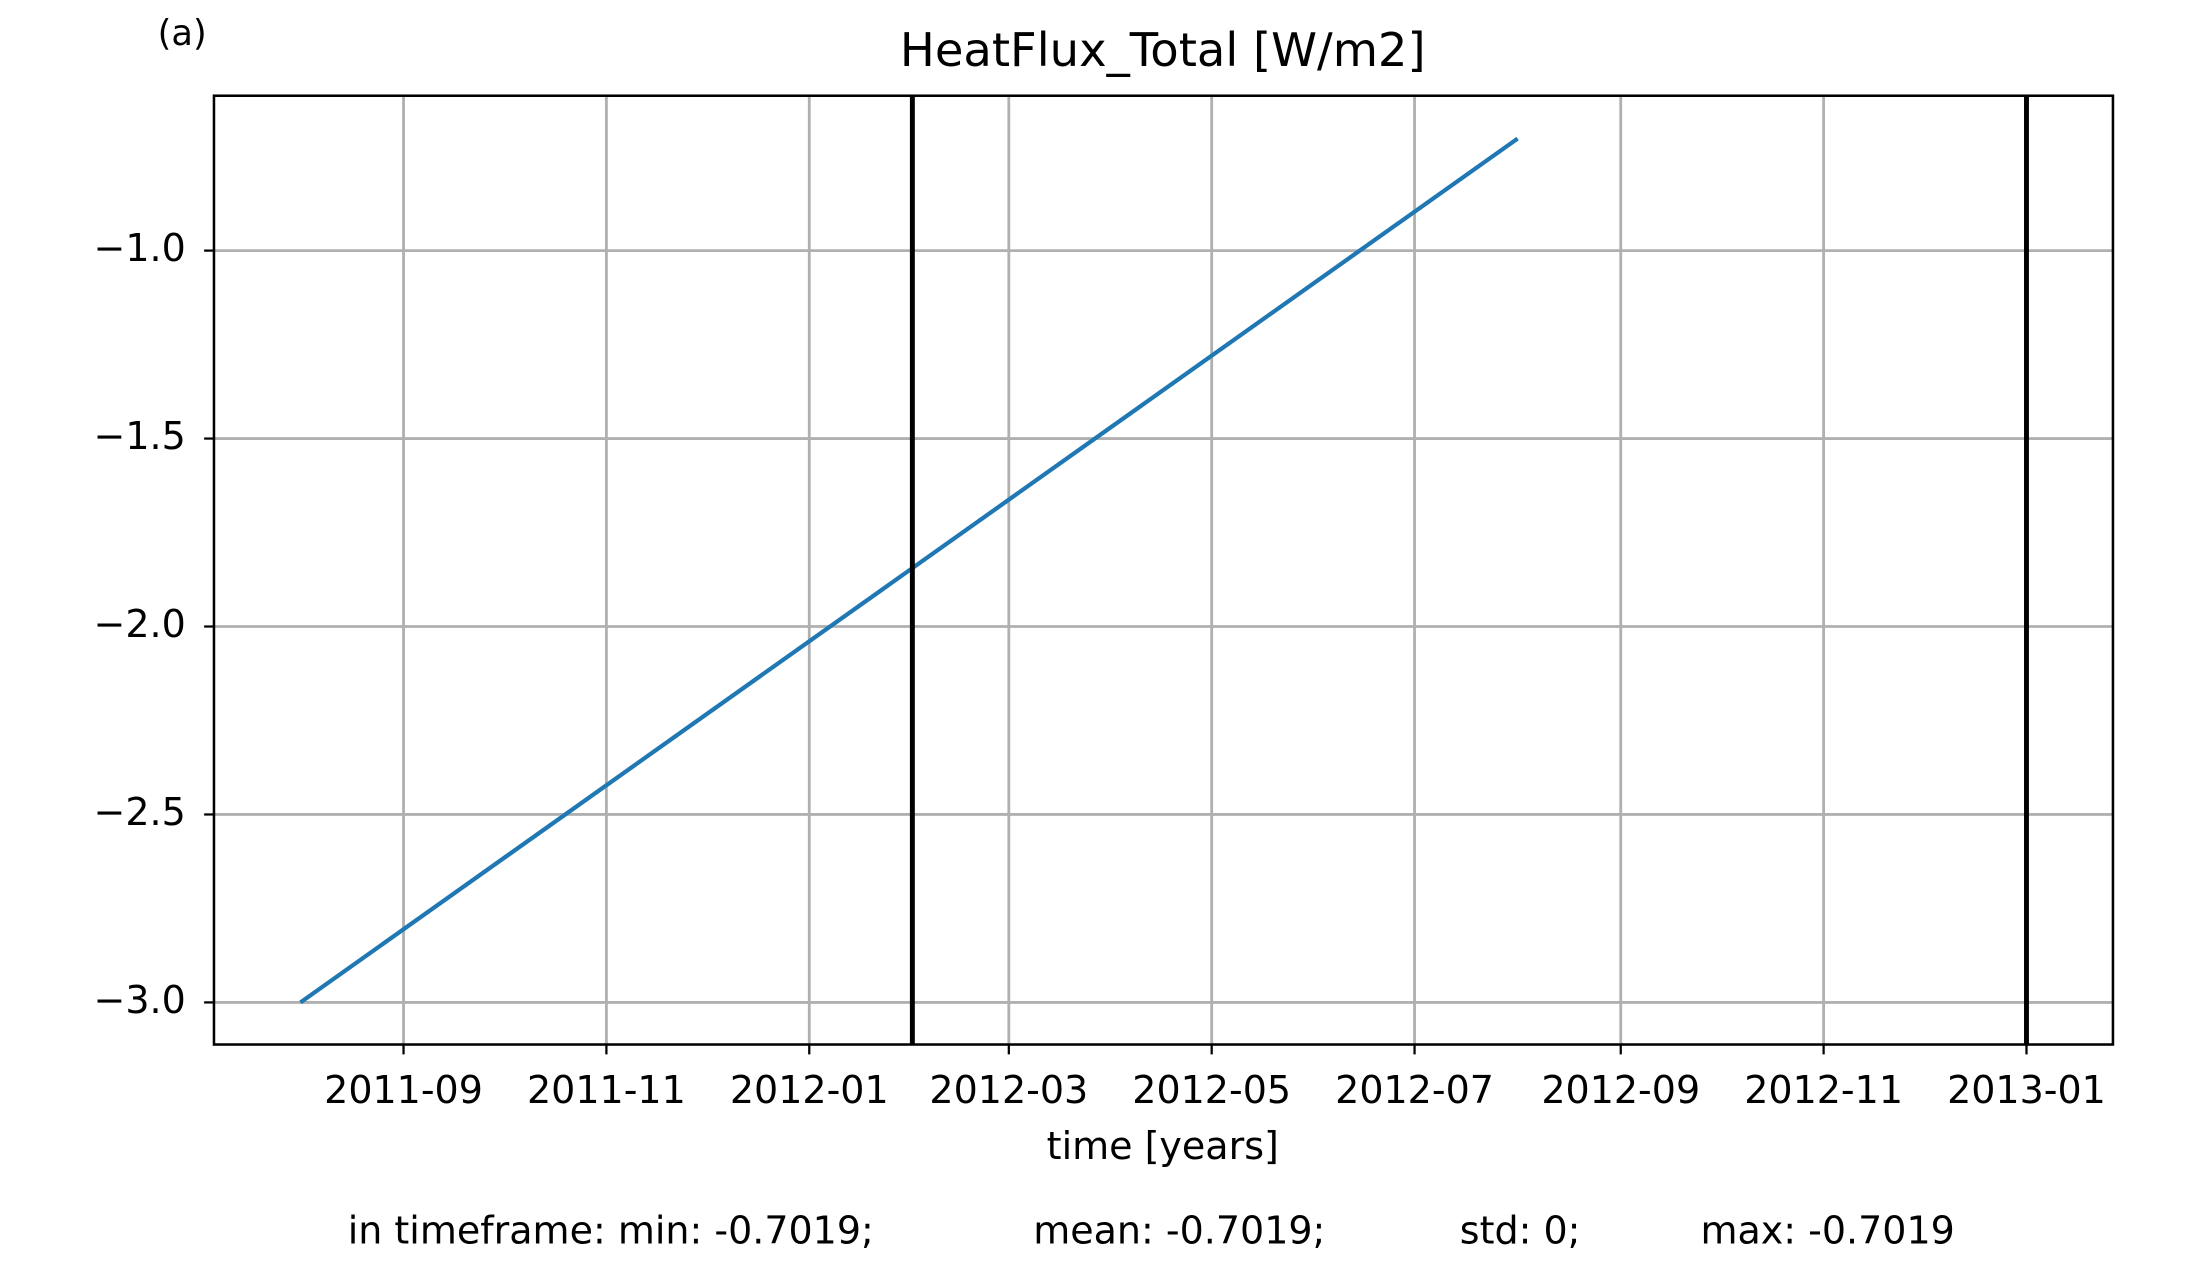 This screenshot has width=2196, height=1263. What do you see at coordinates (1163, 1146) in the screenshot?
I see `x-axis-label: time [years]` at bounding box center [1163, 1146].